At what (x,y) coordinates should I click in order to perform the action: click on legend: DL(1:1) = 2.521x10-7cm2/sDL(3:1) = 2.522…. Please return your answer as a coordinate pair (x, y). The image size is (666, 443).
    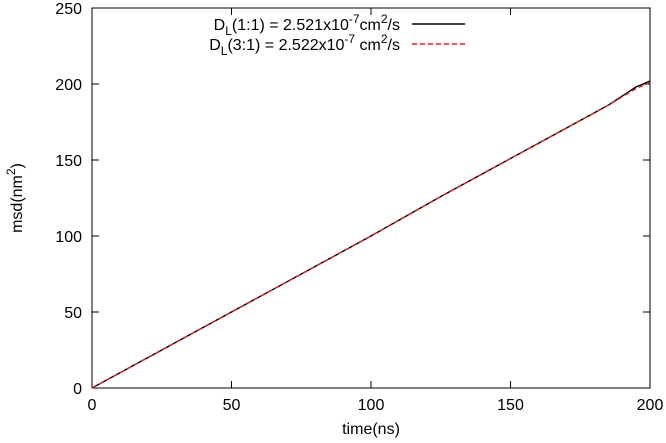
    Looking at the image, I should click on (337, 35).